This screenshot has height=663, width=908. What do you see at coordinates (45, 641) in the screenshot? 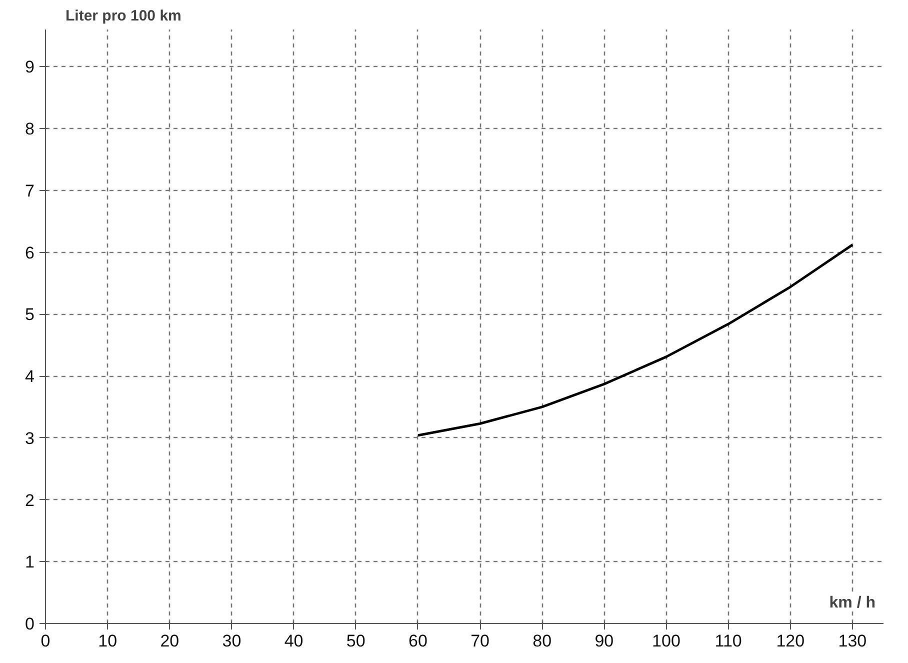
I see `x-tick-label: 0` at bounding box center [45, 641].